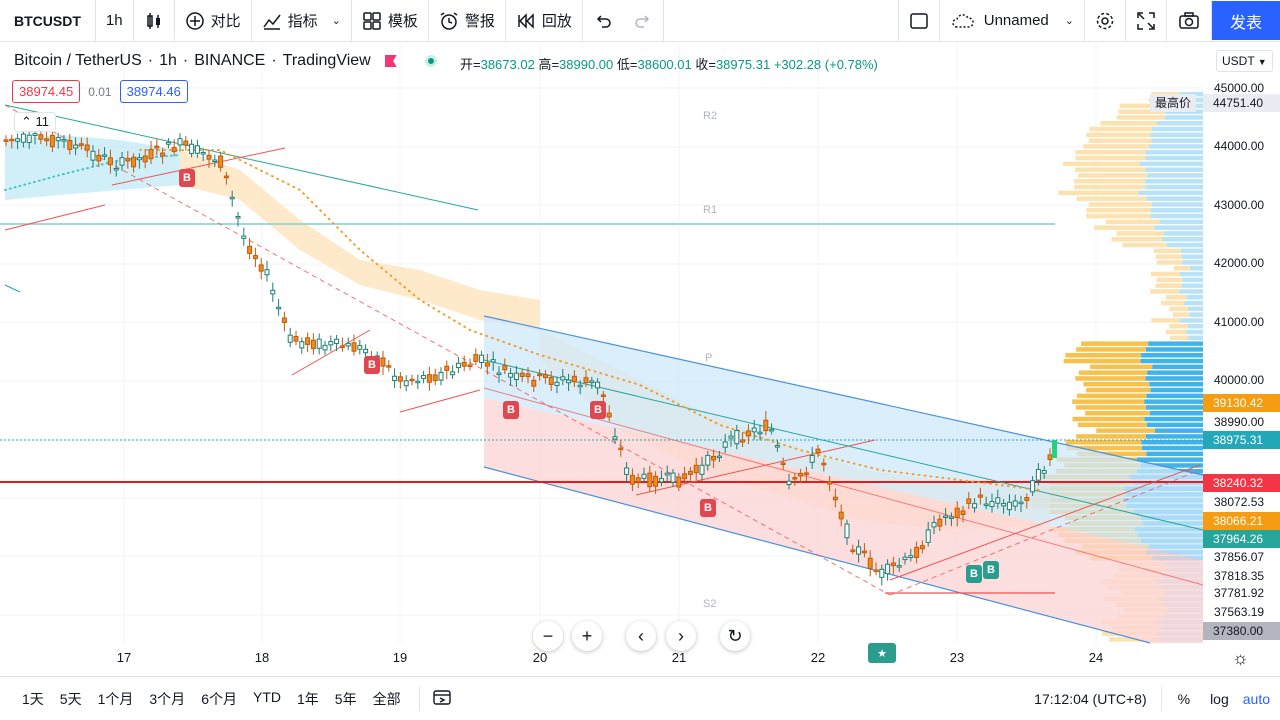 The image size is (1280, 720). Describe the element at coordinates (1239, 502) in the screenshot. I see `price-tick-label: 38072.53` at that location.